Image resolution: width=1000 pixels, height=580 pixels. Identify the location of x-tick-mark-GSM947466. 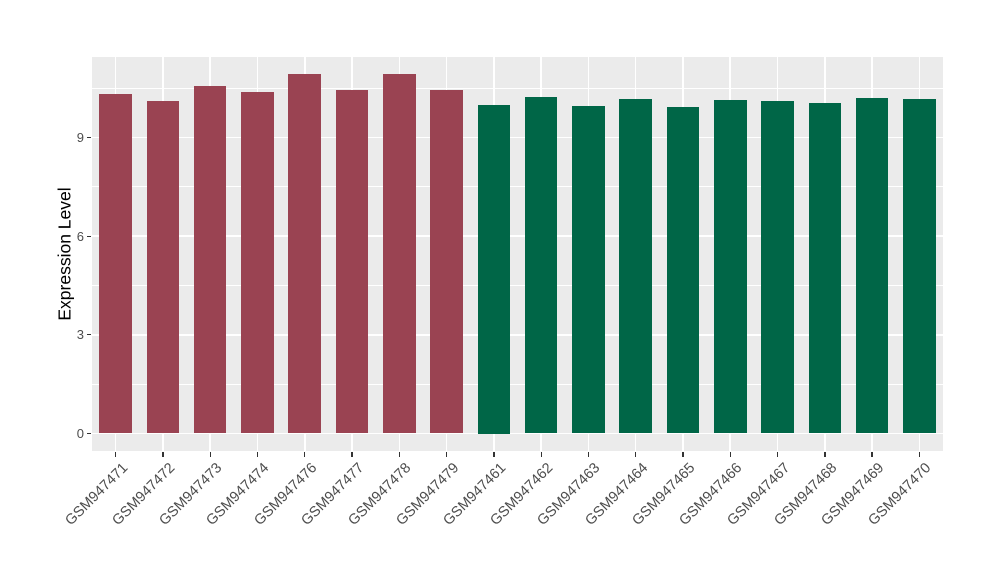
(730, 454).